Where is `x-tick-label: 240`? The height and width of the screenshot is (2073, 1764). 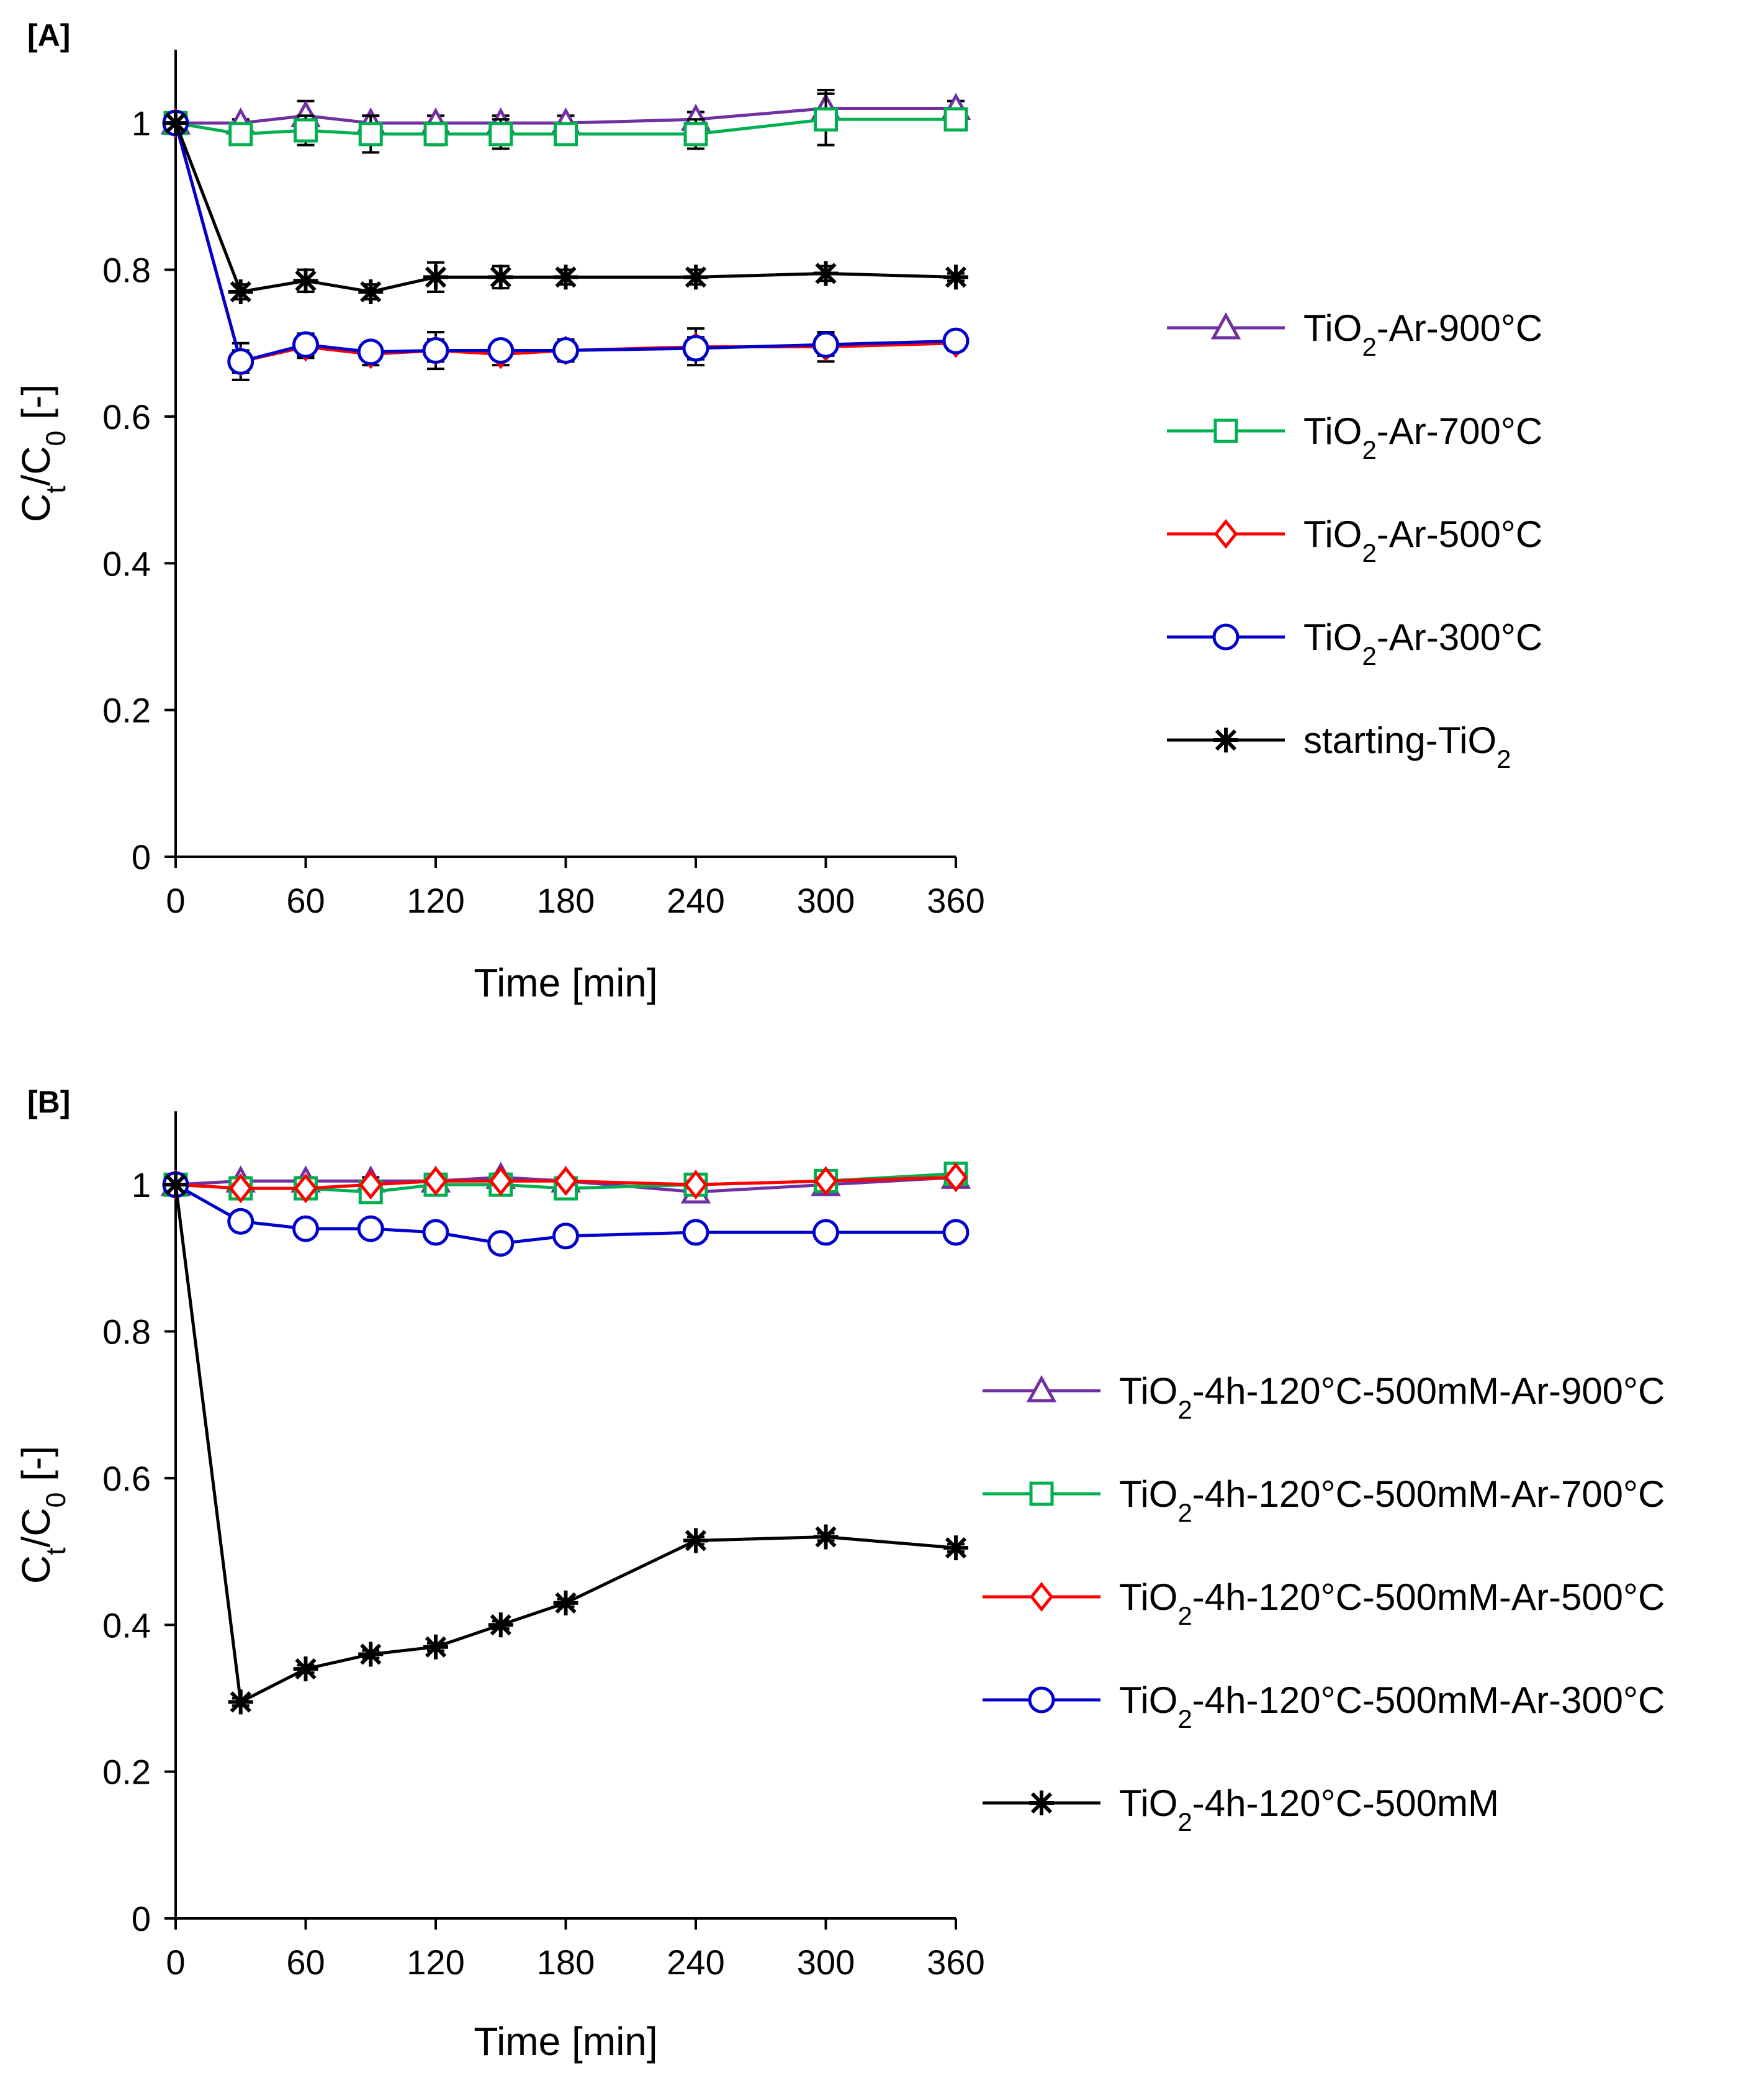
x-tick-label: 240 is located at coordinates (695, 1963).